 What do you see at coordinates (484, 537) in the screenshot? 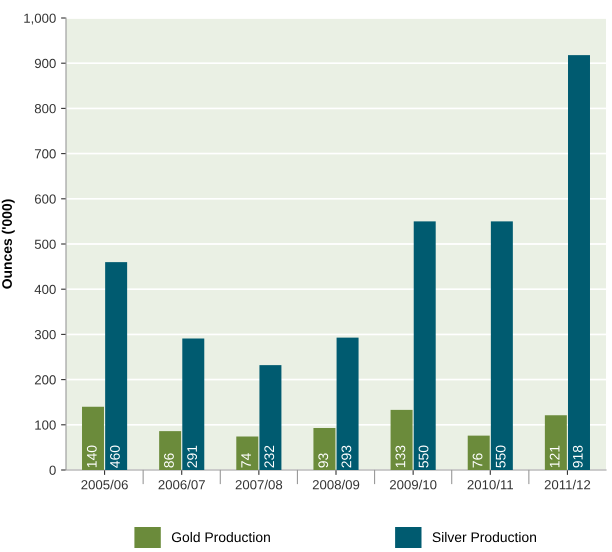
I see `legend-label: Silver Production` at bounding box center [484, 537].